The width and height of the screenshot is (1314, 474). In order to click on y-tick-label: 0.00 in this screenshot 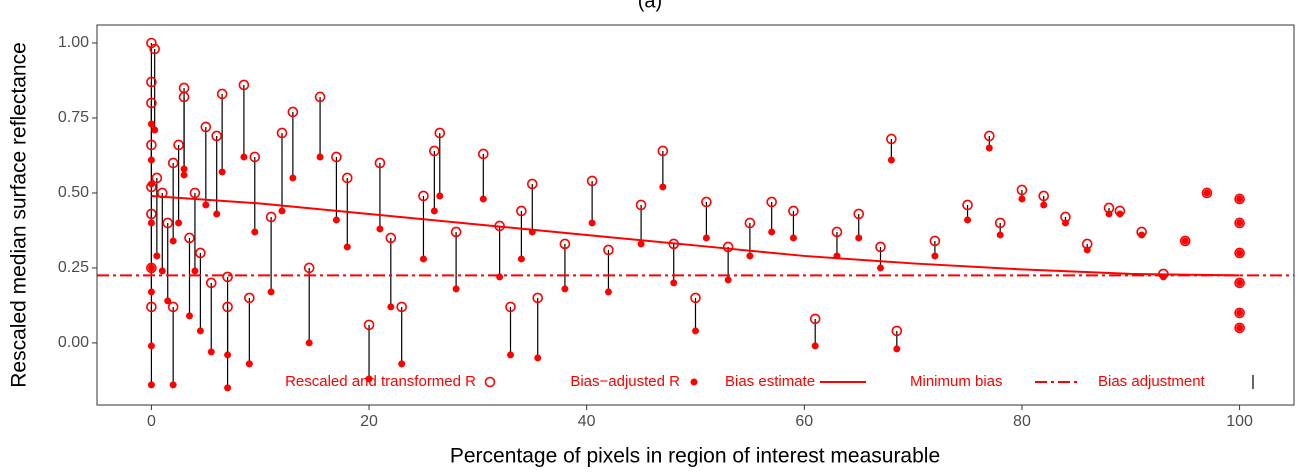, I will do `click(73, 342)`.